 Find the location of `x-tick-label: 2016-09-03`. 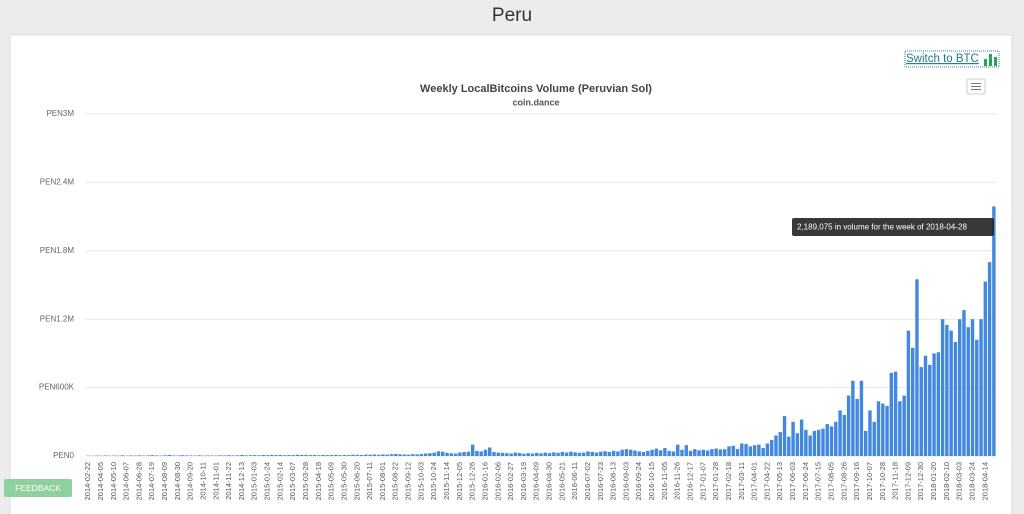

x-tick-label: 2016-09-03 is located at coordinates (625, 481).